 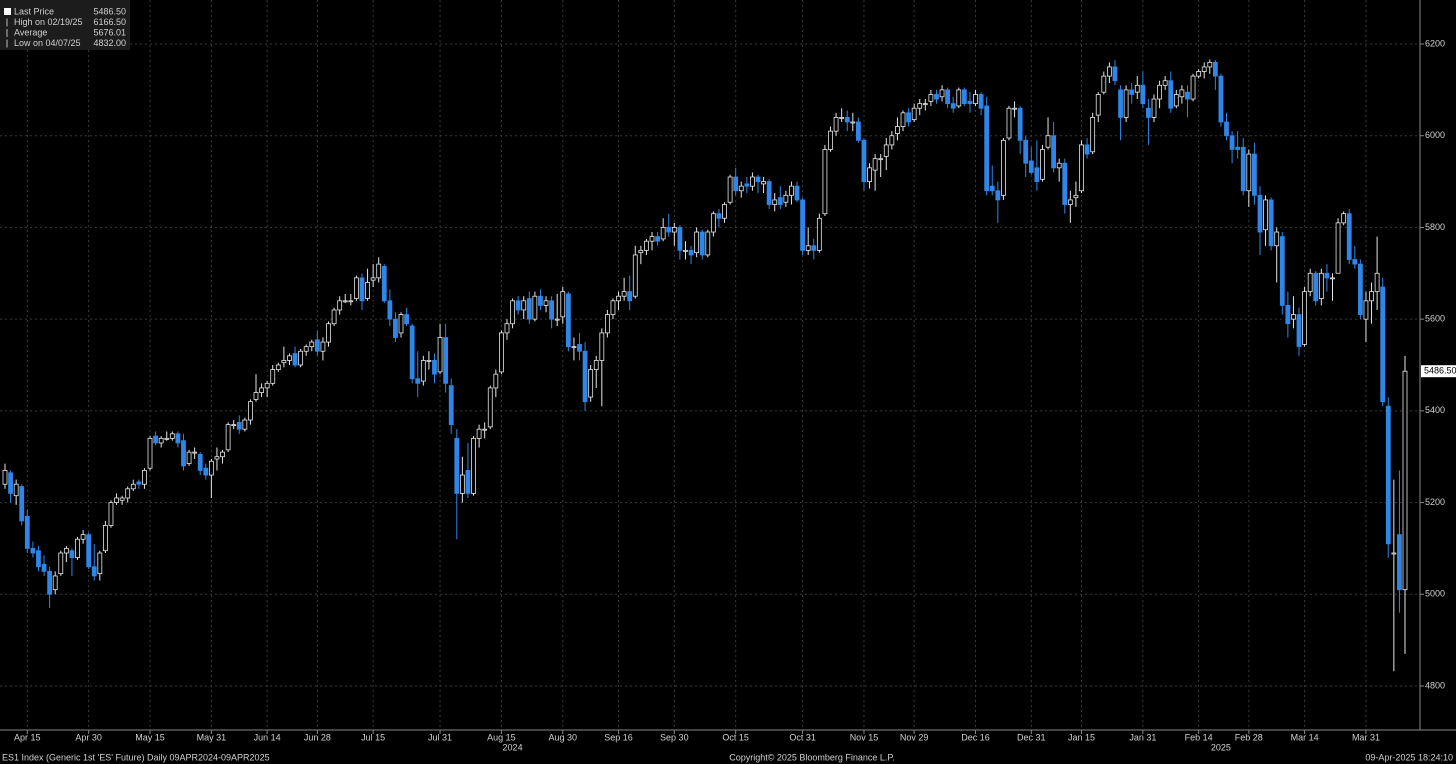 What do you see at coordinates (109, 32) in the screenshot?
I see `legend-value: 5676.01` at bounding box center [109, 32].